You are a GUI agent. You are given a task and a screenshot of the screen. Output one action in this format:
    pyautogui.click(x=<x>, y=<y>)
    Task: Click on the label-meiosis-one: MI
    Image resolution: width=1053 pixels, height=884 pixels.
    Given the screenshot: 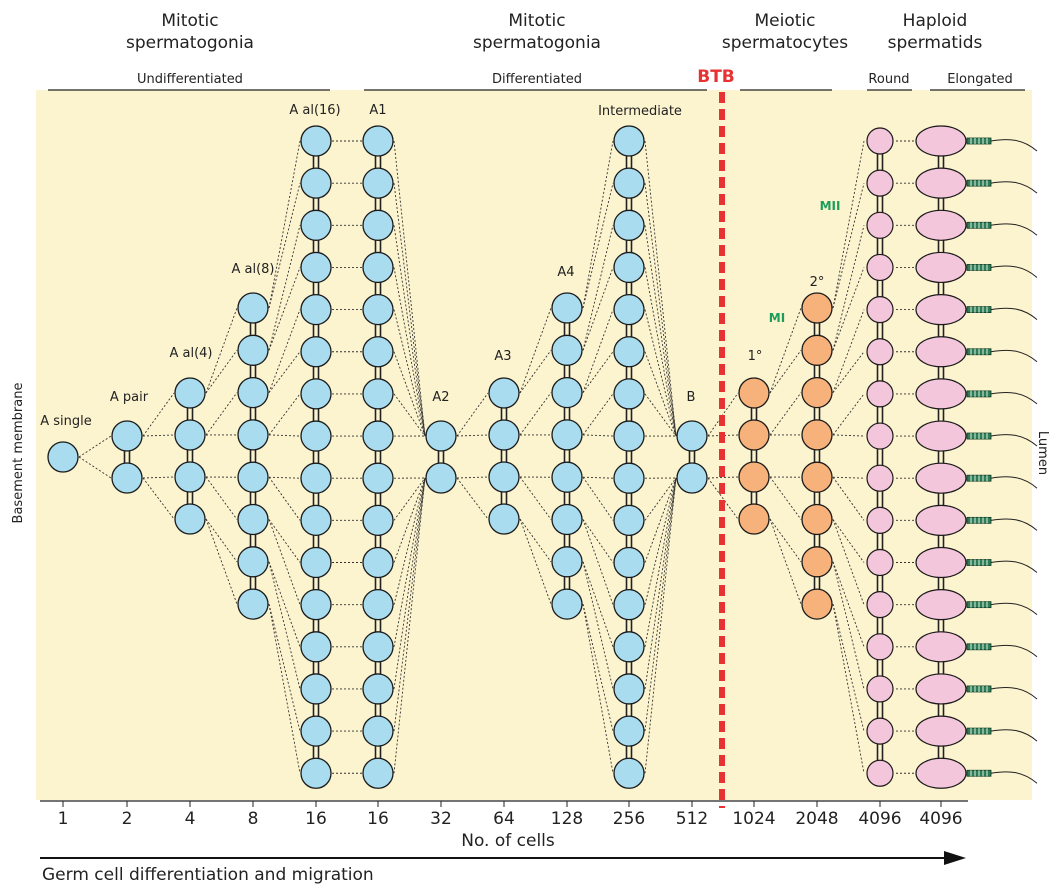 What is the action you would take?
    pyautogui.click(x=777, y=318)
    